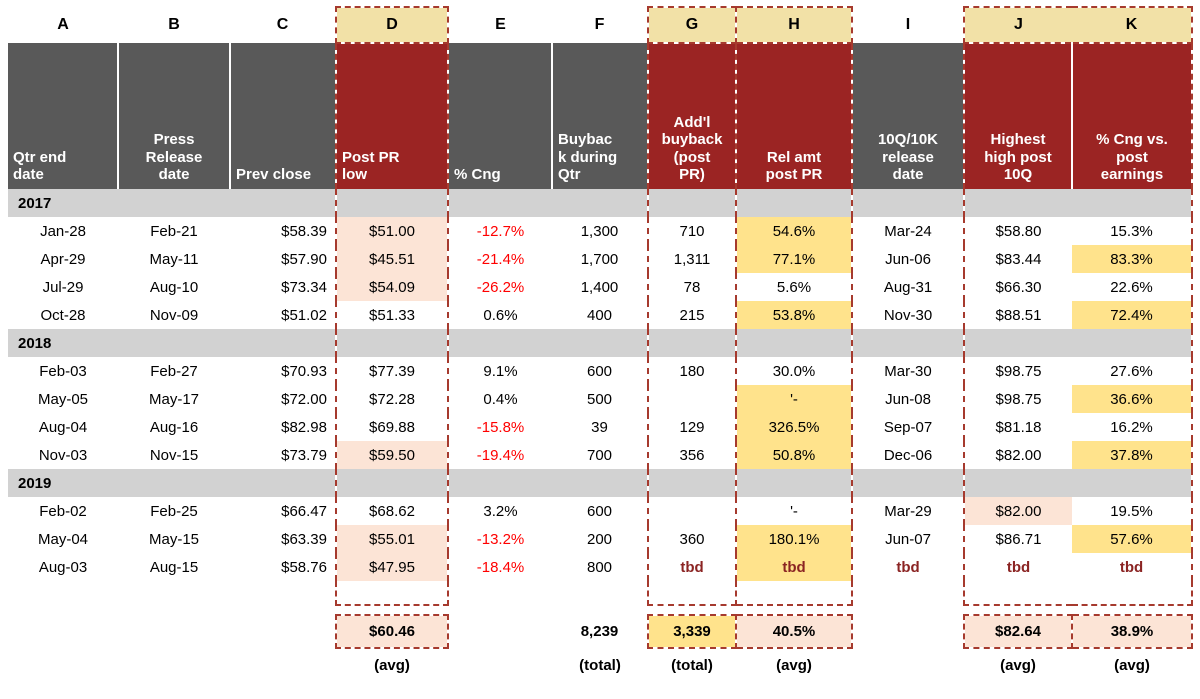 Image resolution: width=1200 pixels, height=699 pixels. What do you see at coordinates (794, 371) in the screenshot?
I see `table-cell: 30.0%` at bounding box center [794, 371].